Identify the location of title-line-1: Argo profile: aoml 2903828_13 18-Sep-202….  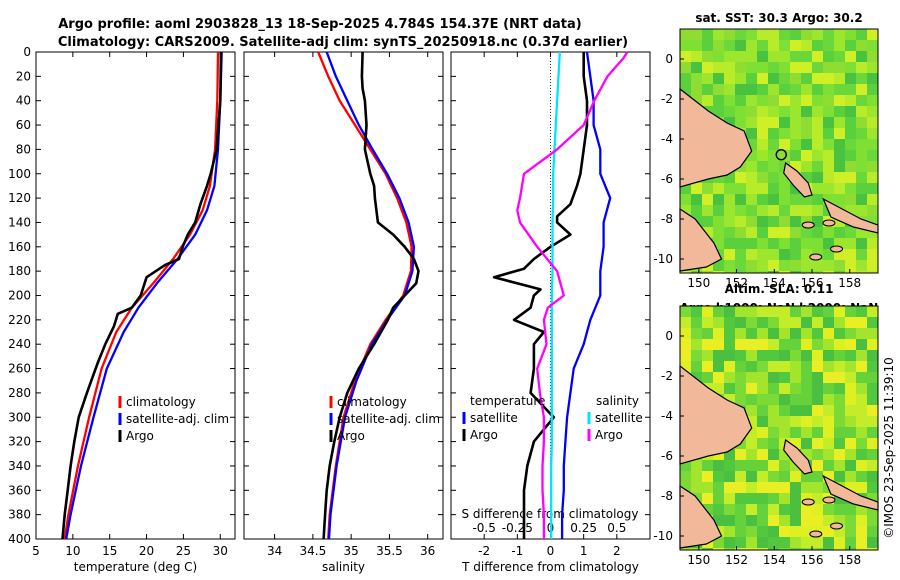
(320, 24).